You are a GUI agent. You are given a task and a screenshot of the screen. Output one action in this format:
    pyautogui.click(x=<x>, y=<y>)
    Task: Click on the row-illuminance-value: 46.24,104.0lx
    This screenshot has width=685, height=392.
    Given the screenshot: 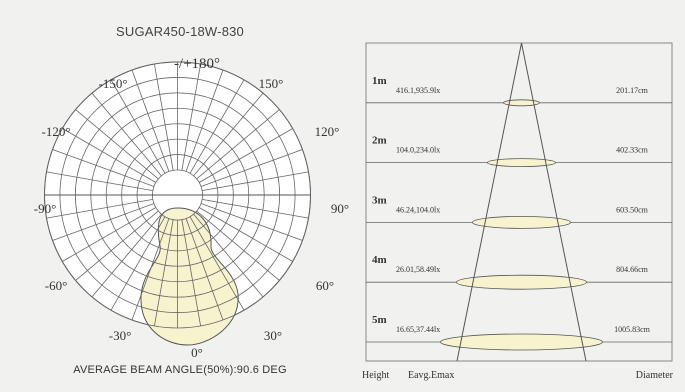 What is the action you would take?
    pyautogui.click(x=418, y=209)
    